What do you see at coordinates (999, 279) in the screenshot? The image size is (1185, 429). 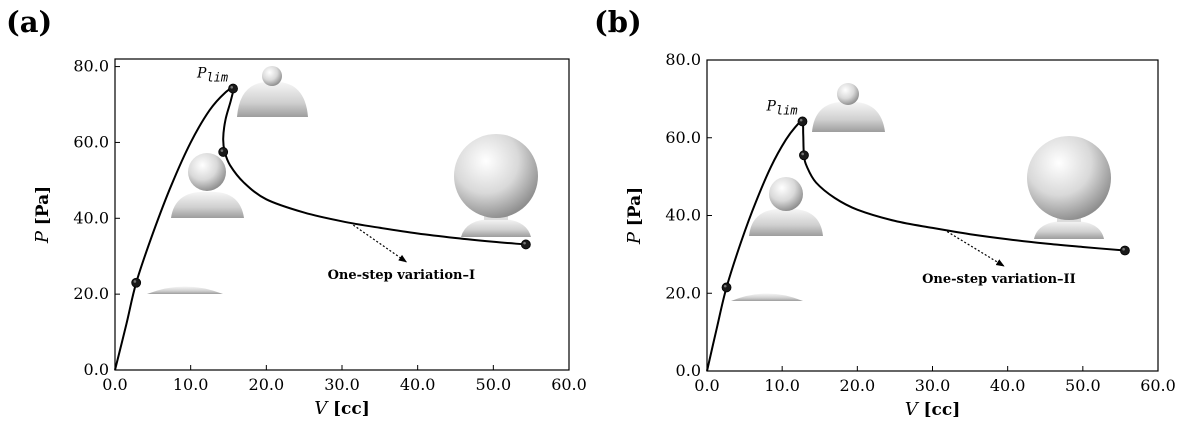 I see `annotation-text: One-step variation–II` at bounding box center [999, 279].